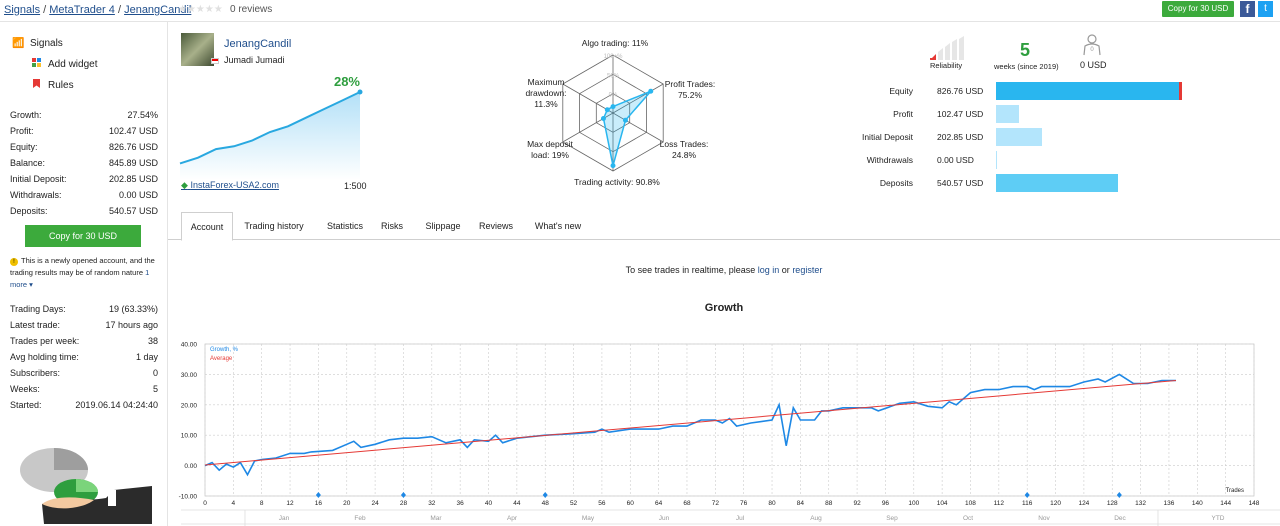  What do you see at coordinates (63, 64) in the screenshot?
I see `sidebar-item-add-widget: Add widget` at bounding box center [63, 64].